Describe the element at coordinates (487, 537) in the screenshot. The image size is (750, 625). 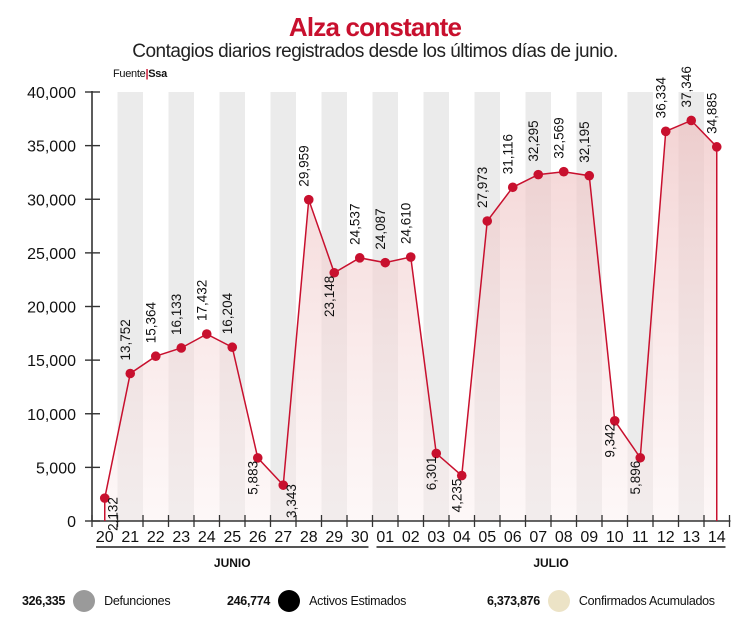
I see `x-tick-label: 05` at that location.